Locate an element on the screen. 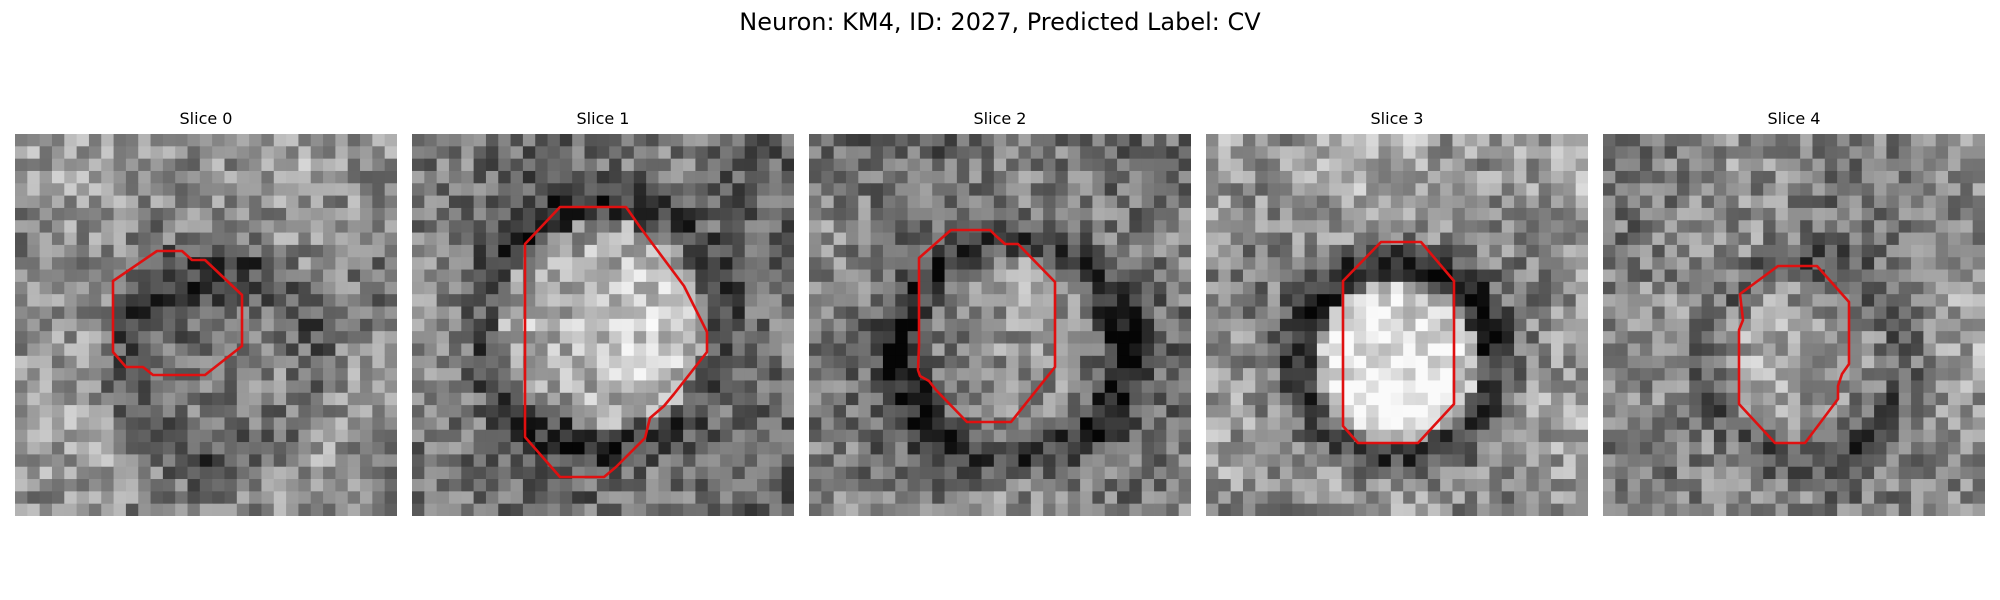 The width and height of the screenshot is (2000, 600). slice-title: Slice 2 is located at coordinates (1000, 118).